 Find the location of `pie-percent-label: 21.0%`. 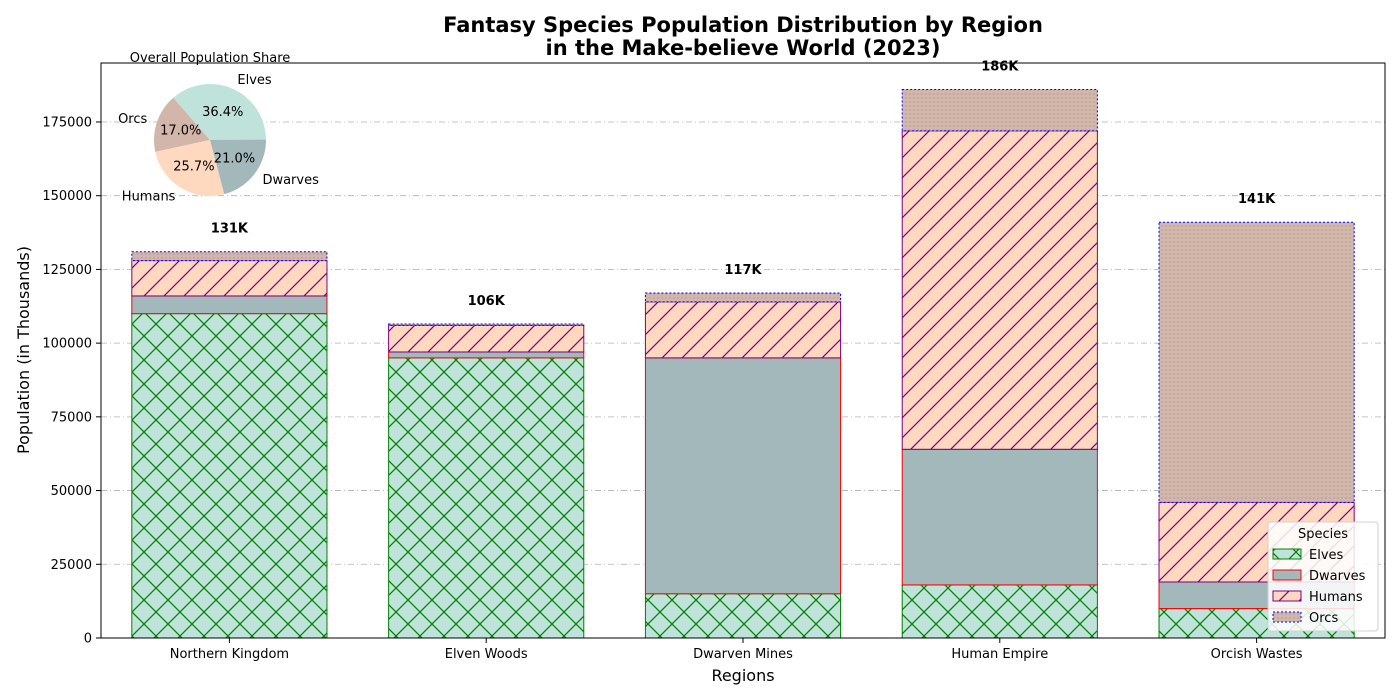

pie-percent-label: 21.0% is located at coordinates (234, 159).